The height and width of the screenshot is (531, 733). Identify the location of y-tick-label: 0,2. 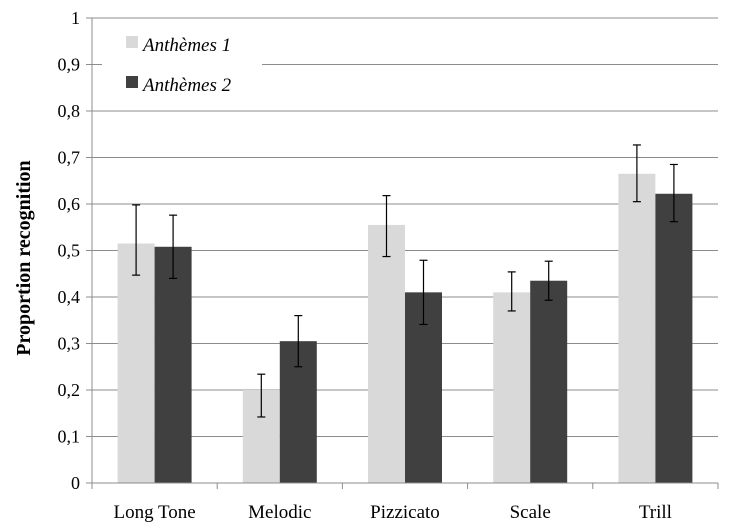
(69, 390).